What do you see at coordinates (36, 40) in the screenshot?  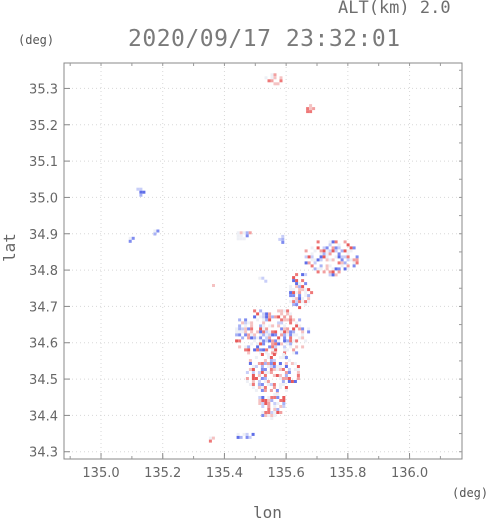 I see `y-axis-unit: (deg)` at bounding box center [36, 40].